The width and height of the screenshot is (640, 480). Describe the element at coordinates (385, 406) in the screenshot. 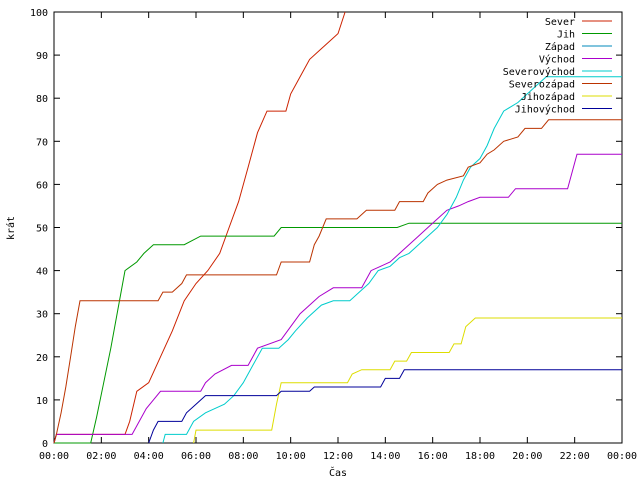

I see `series-line` at that location.